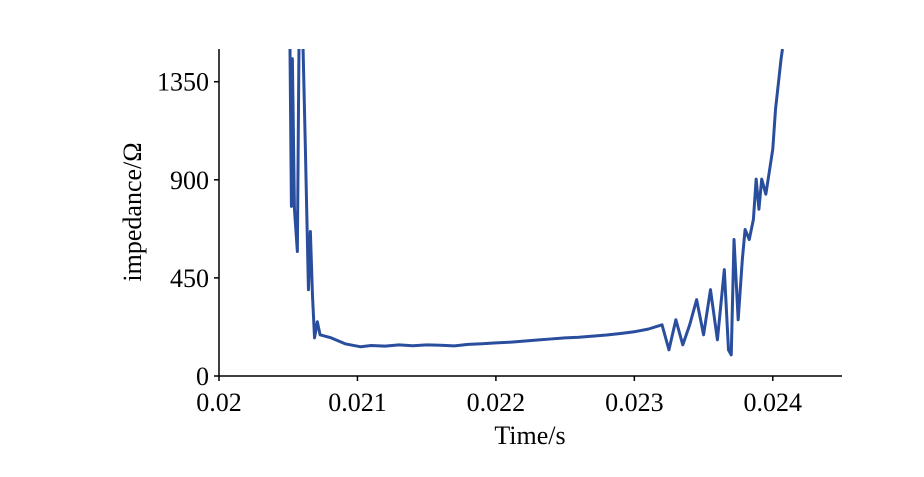  I want to click on x-tick-label: 0.022, so click(496, 402).